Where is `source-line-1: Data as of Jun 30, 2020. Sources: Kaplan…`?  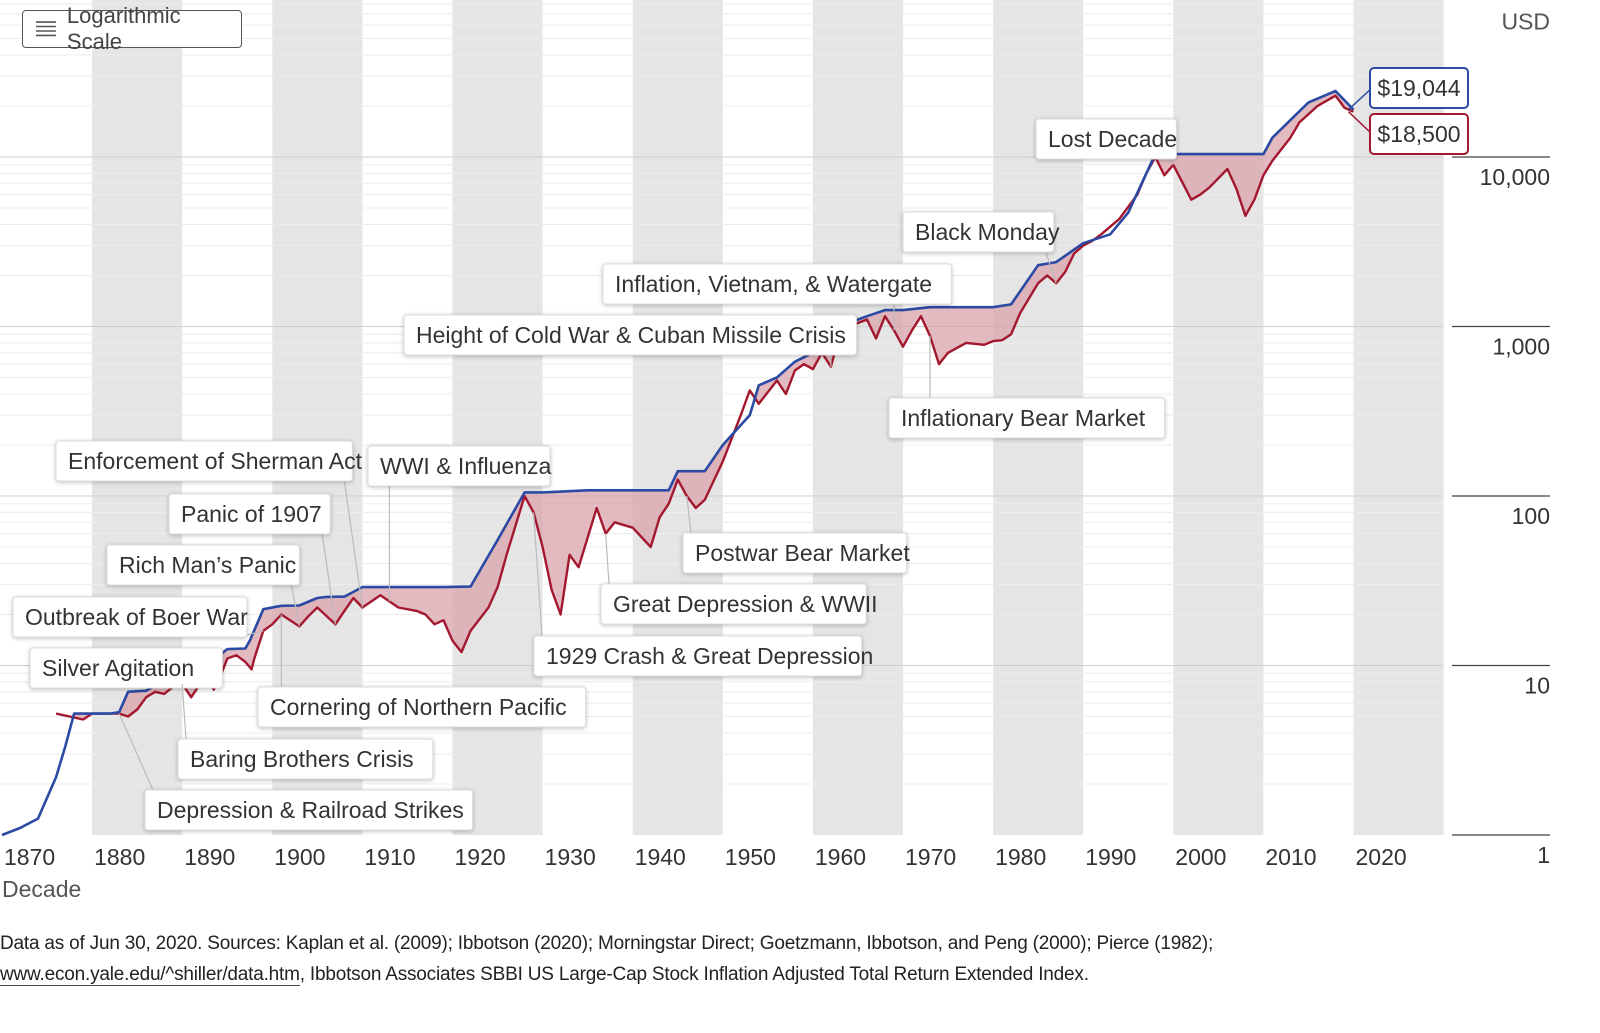
source-line-1: Data as of Jun 30, 2020. Sources: Kaplan… is located at coordinates (607, 943).